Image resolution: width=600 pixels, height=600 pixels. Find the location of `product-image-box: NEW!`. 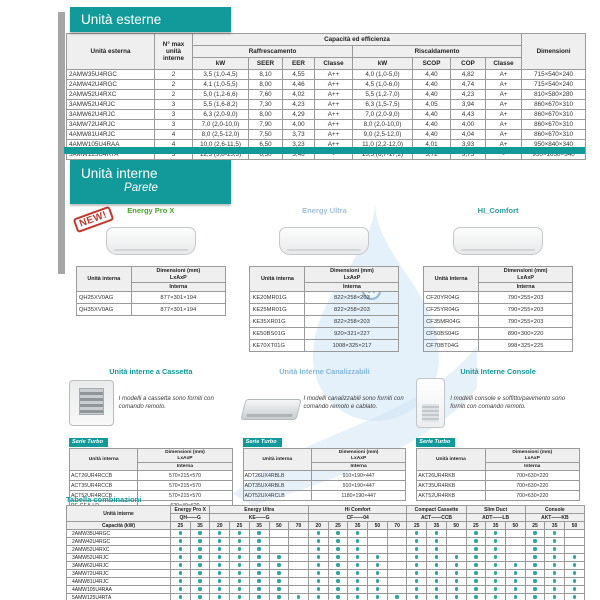

product-image-box: NEW! is located at coordinates (151, 235).